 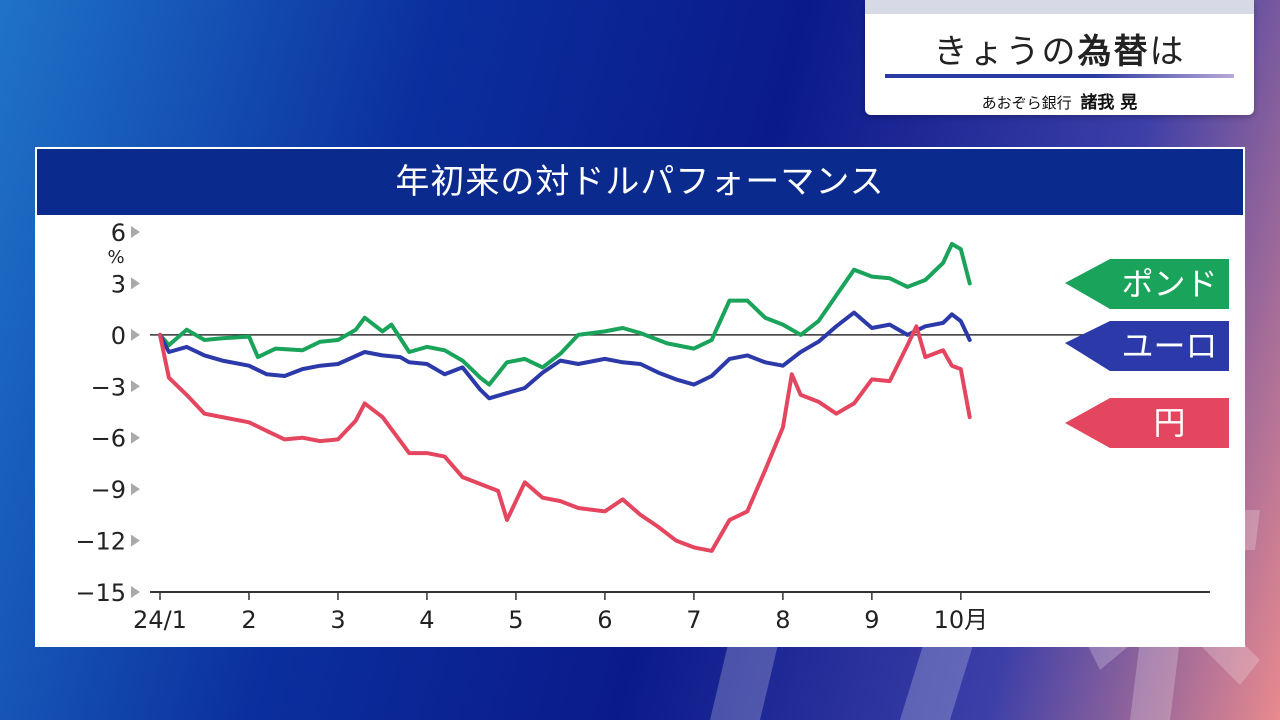 I want to click on x-tick-label: 24/1, so click(x=160, y=620).